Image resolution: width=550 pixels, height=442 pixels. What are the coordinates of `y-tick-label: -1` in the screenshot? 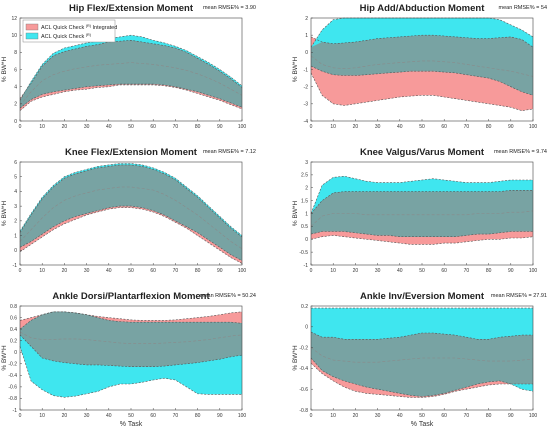 It's located at (306, 70).